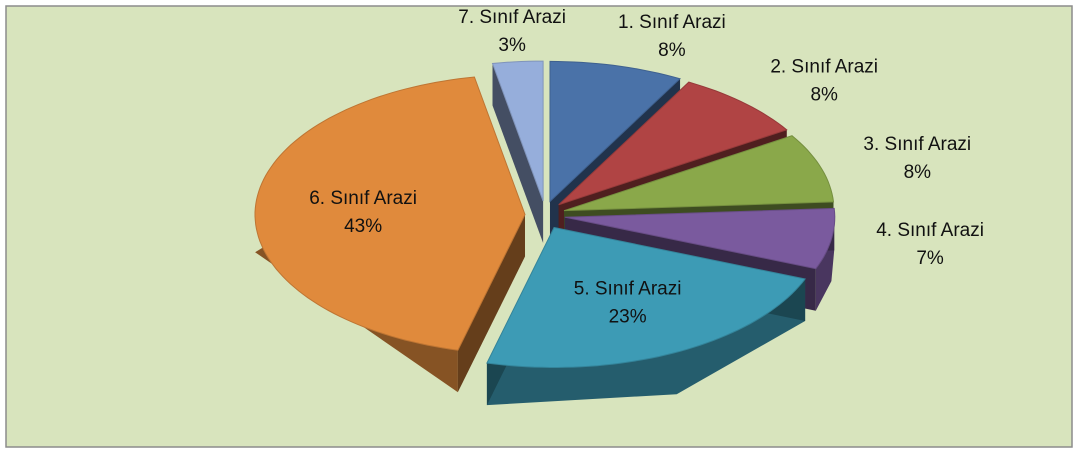 This screenshot has height=453, width=1080. Describe the element at coordinates (512, 17) in the screenshot. I see `category-label: 7. Sınıf Arazi` at that location.